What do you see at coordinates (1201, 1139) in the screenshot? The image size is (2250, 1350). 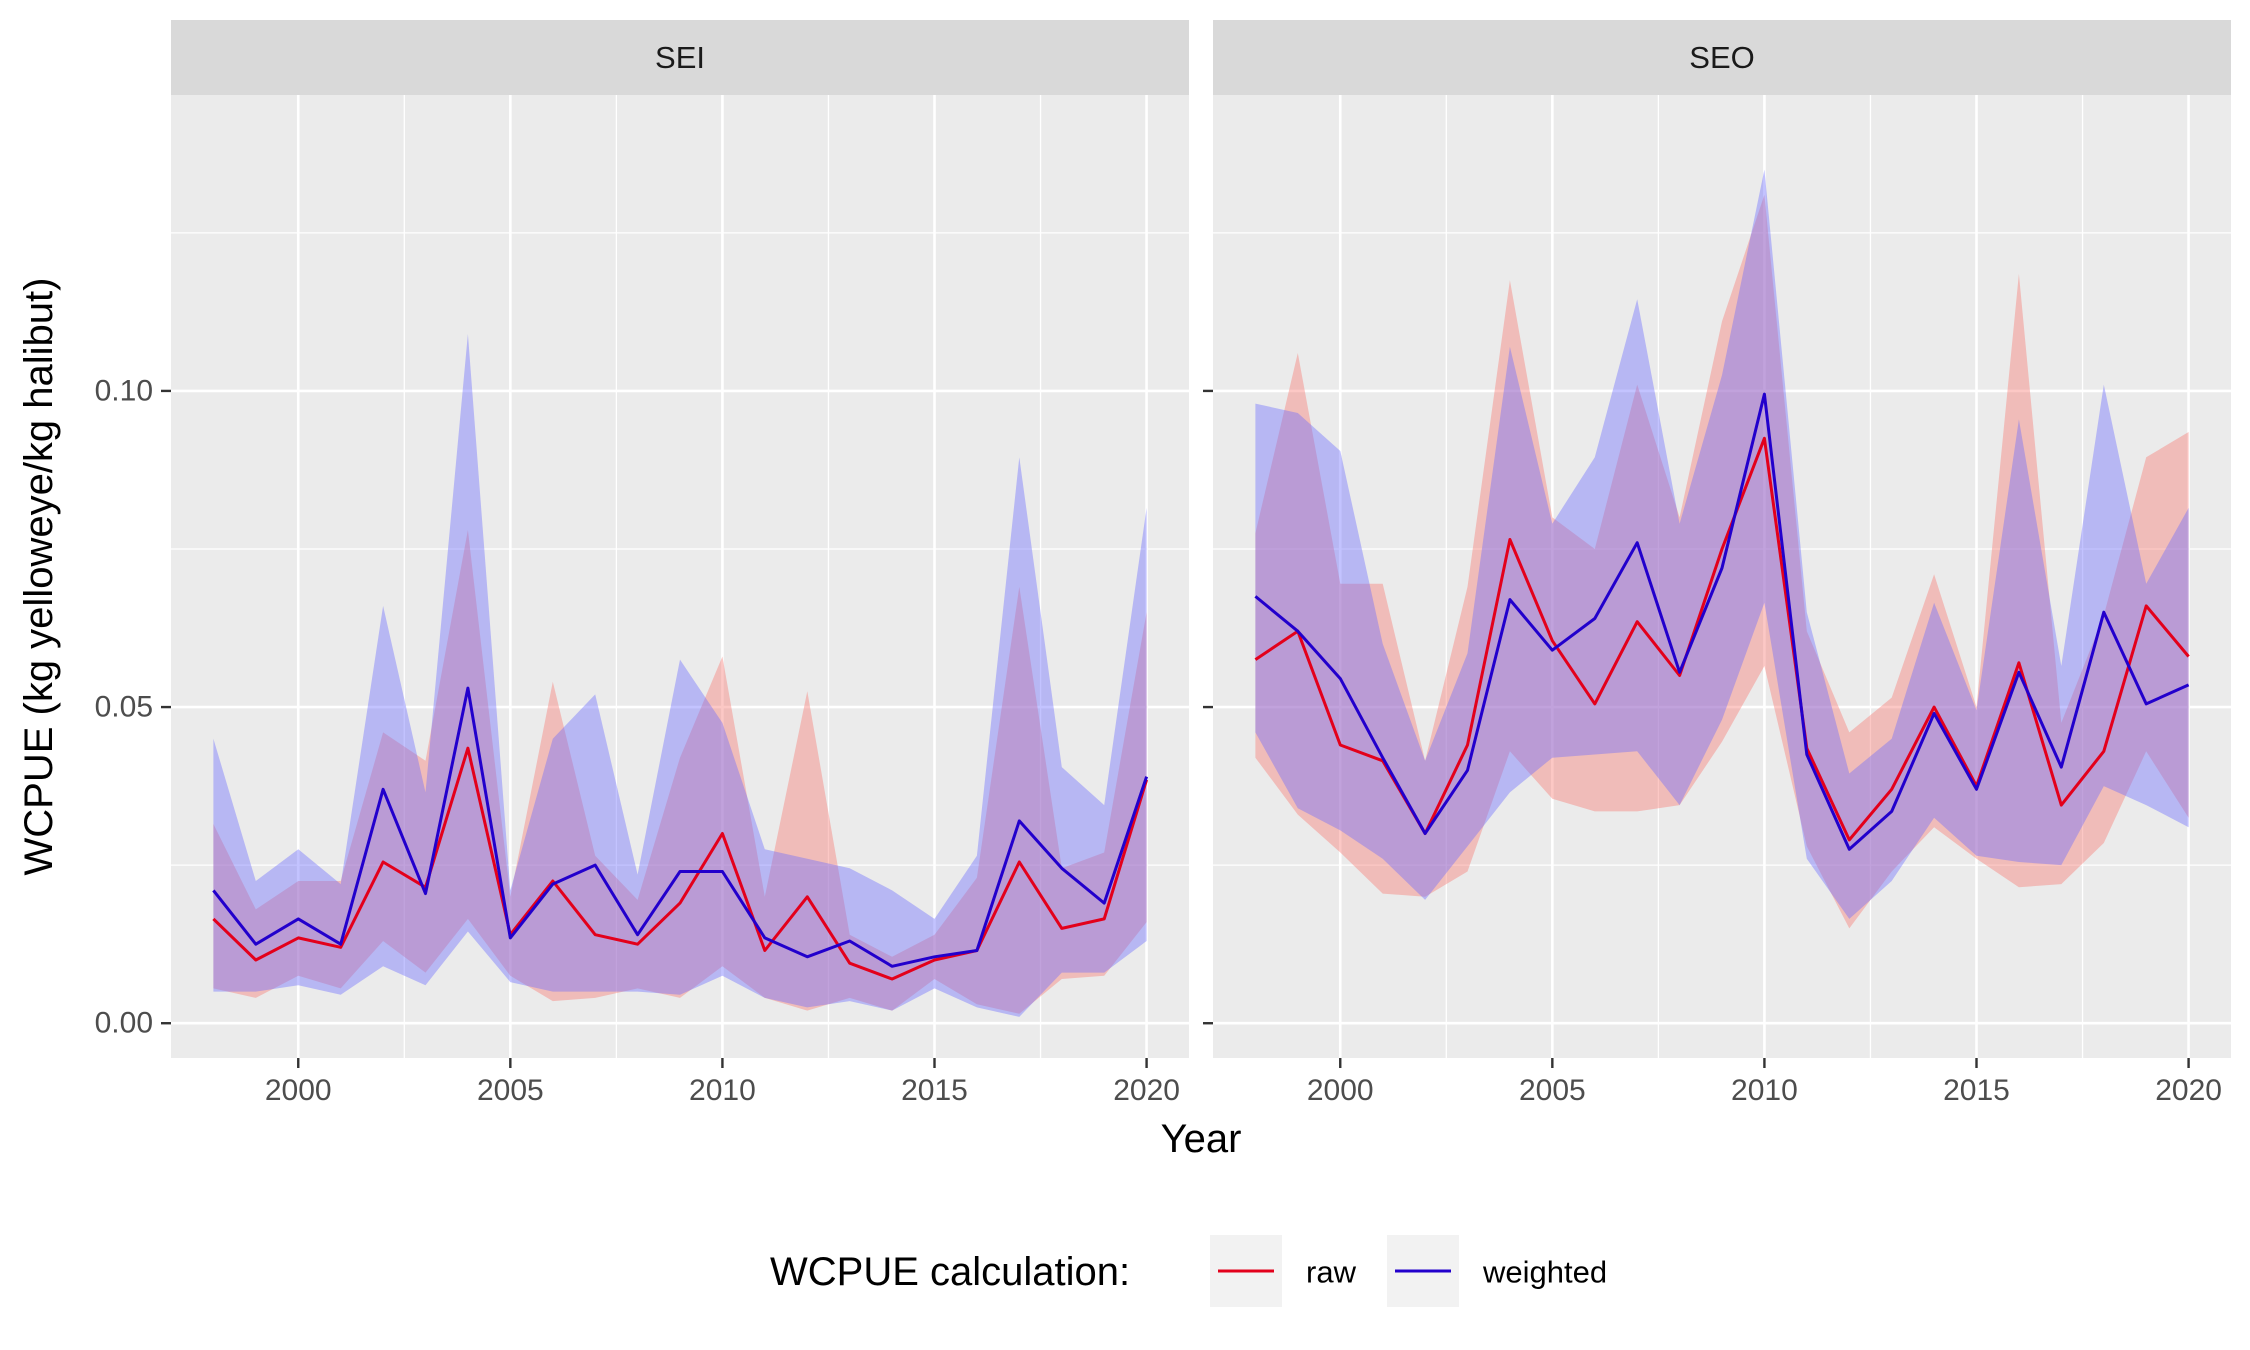 I see `x-axis-title: Year` at bounding box center [1201, 1139].